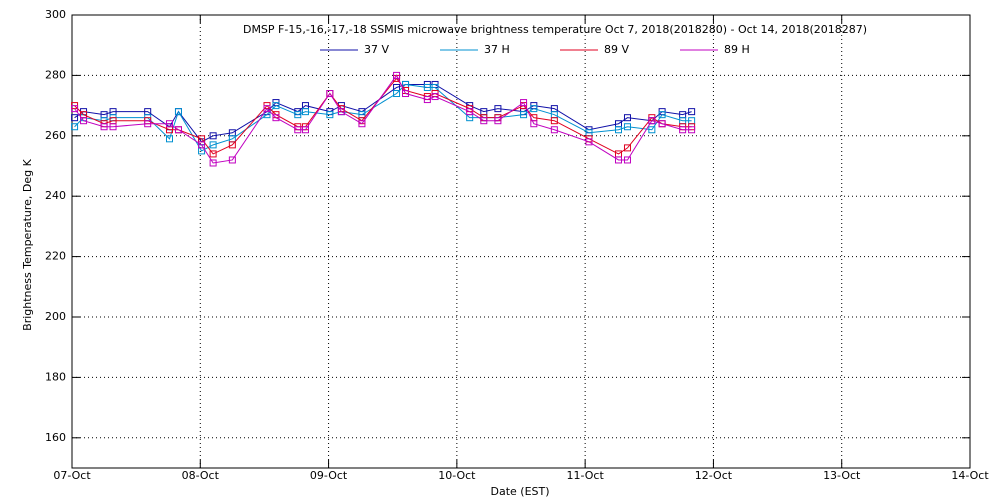 The height and width of the screenshot is (500, 1000). Describe the element at coordinates (201, 475) in the screenshot. I see `x-tick-label: 08-Oct` at that location.